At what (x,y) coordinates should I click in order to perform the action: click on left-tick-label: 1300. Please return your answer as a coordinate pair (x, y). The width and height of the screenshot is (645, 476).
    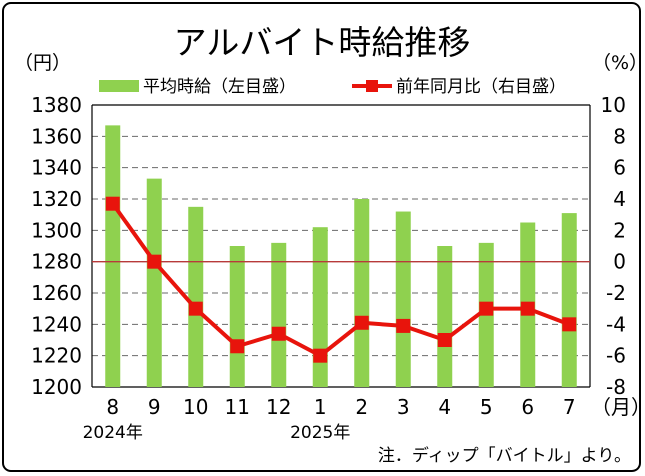
    Looking at the image, I should click on (56, 230).